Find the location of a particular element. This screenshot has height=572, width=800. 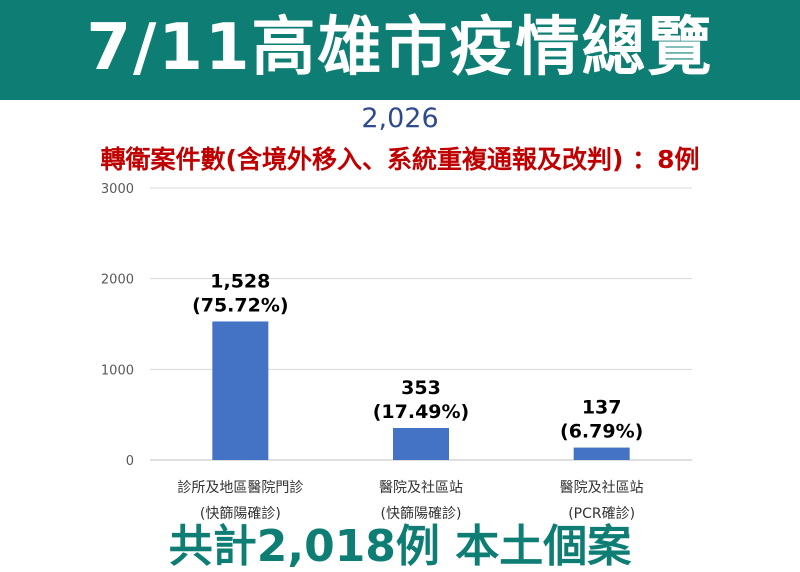

y-tick-label: 3000 is located at coordinates (117, 189).